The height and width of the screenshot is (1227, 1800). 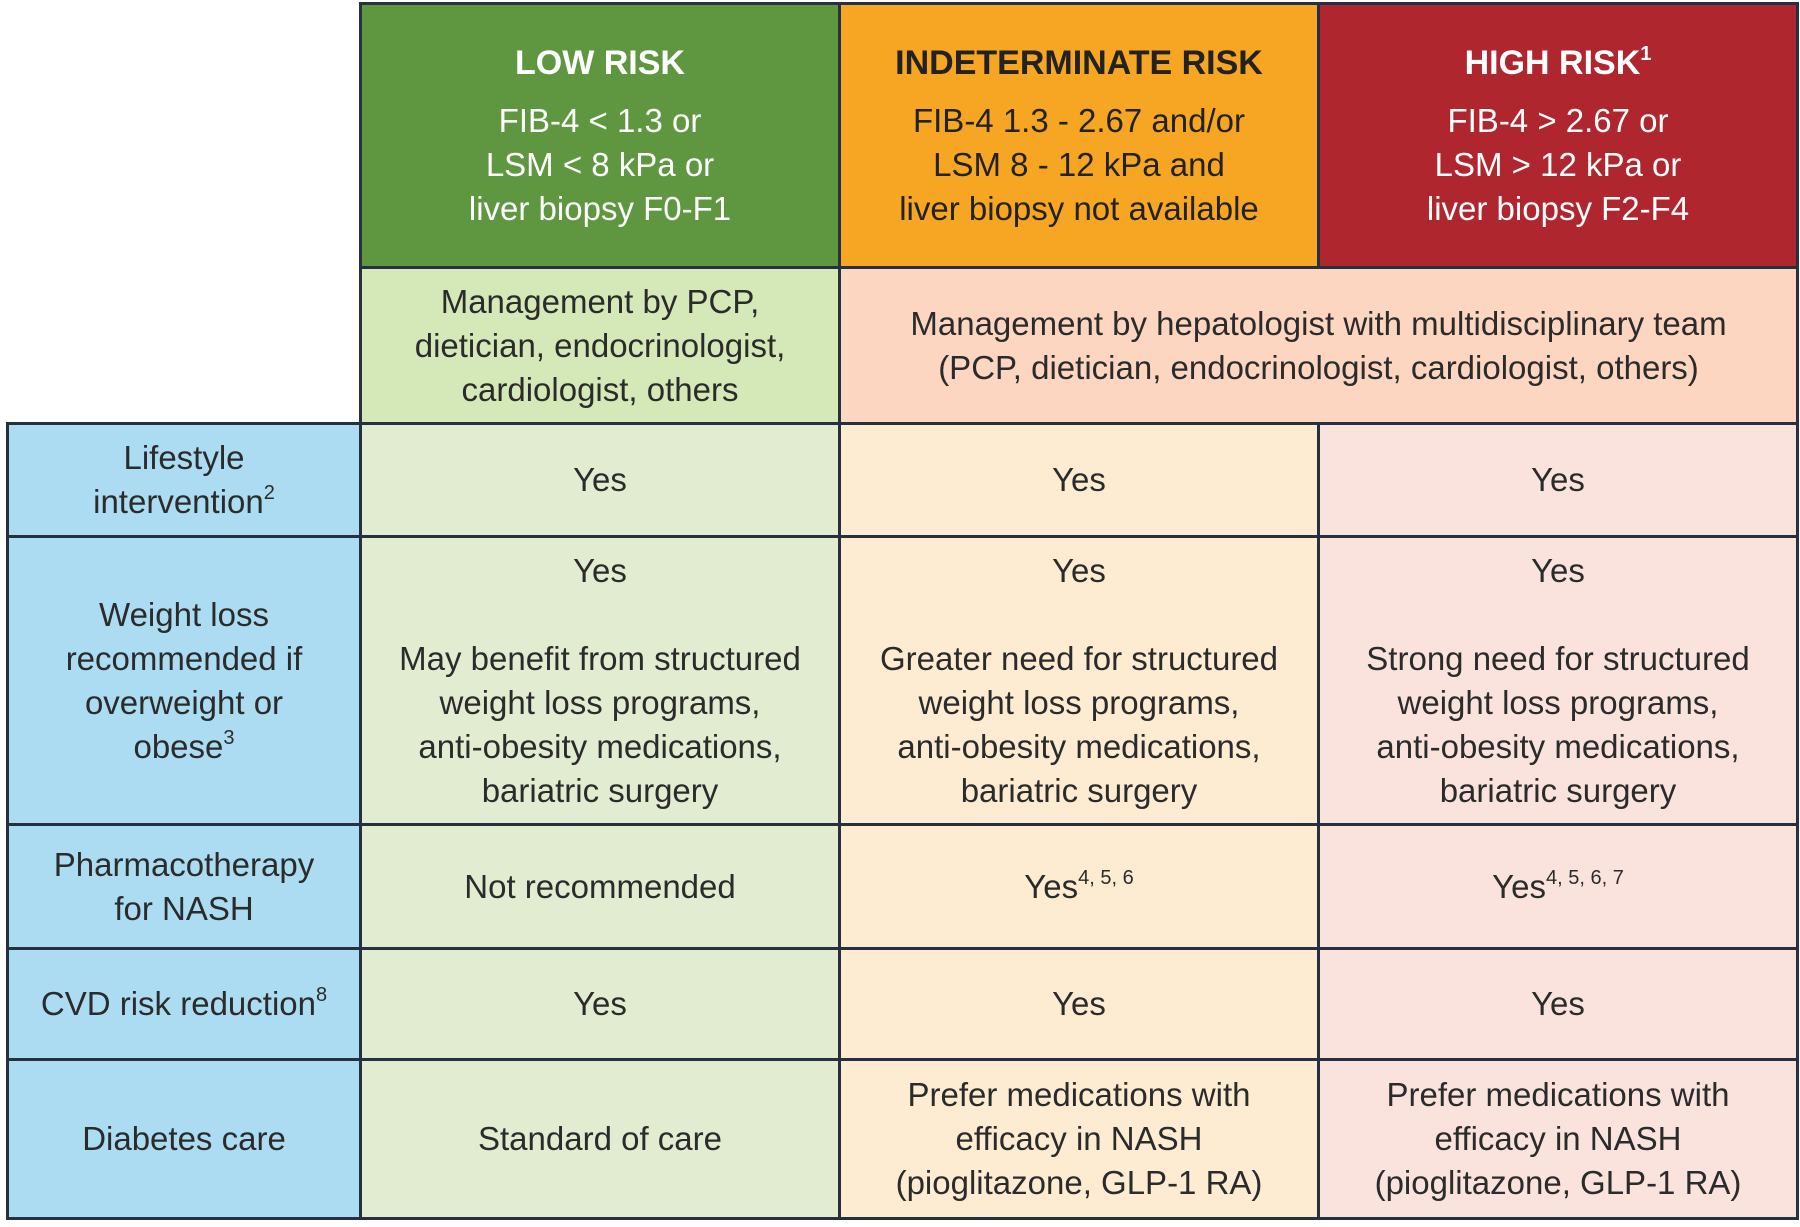 I want to click on row-label-text: overweight or, so click(x=184, y=702).